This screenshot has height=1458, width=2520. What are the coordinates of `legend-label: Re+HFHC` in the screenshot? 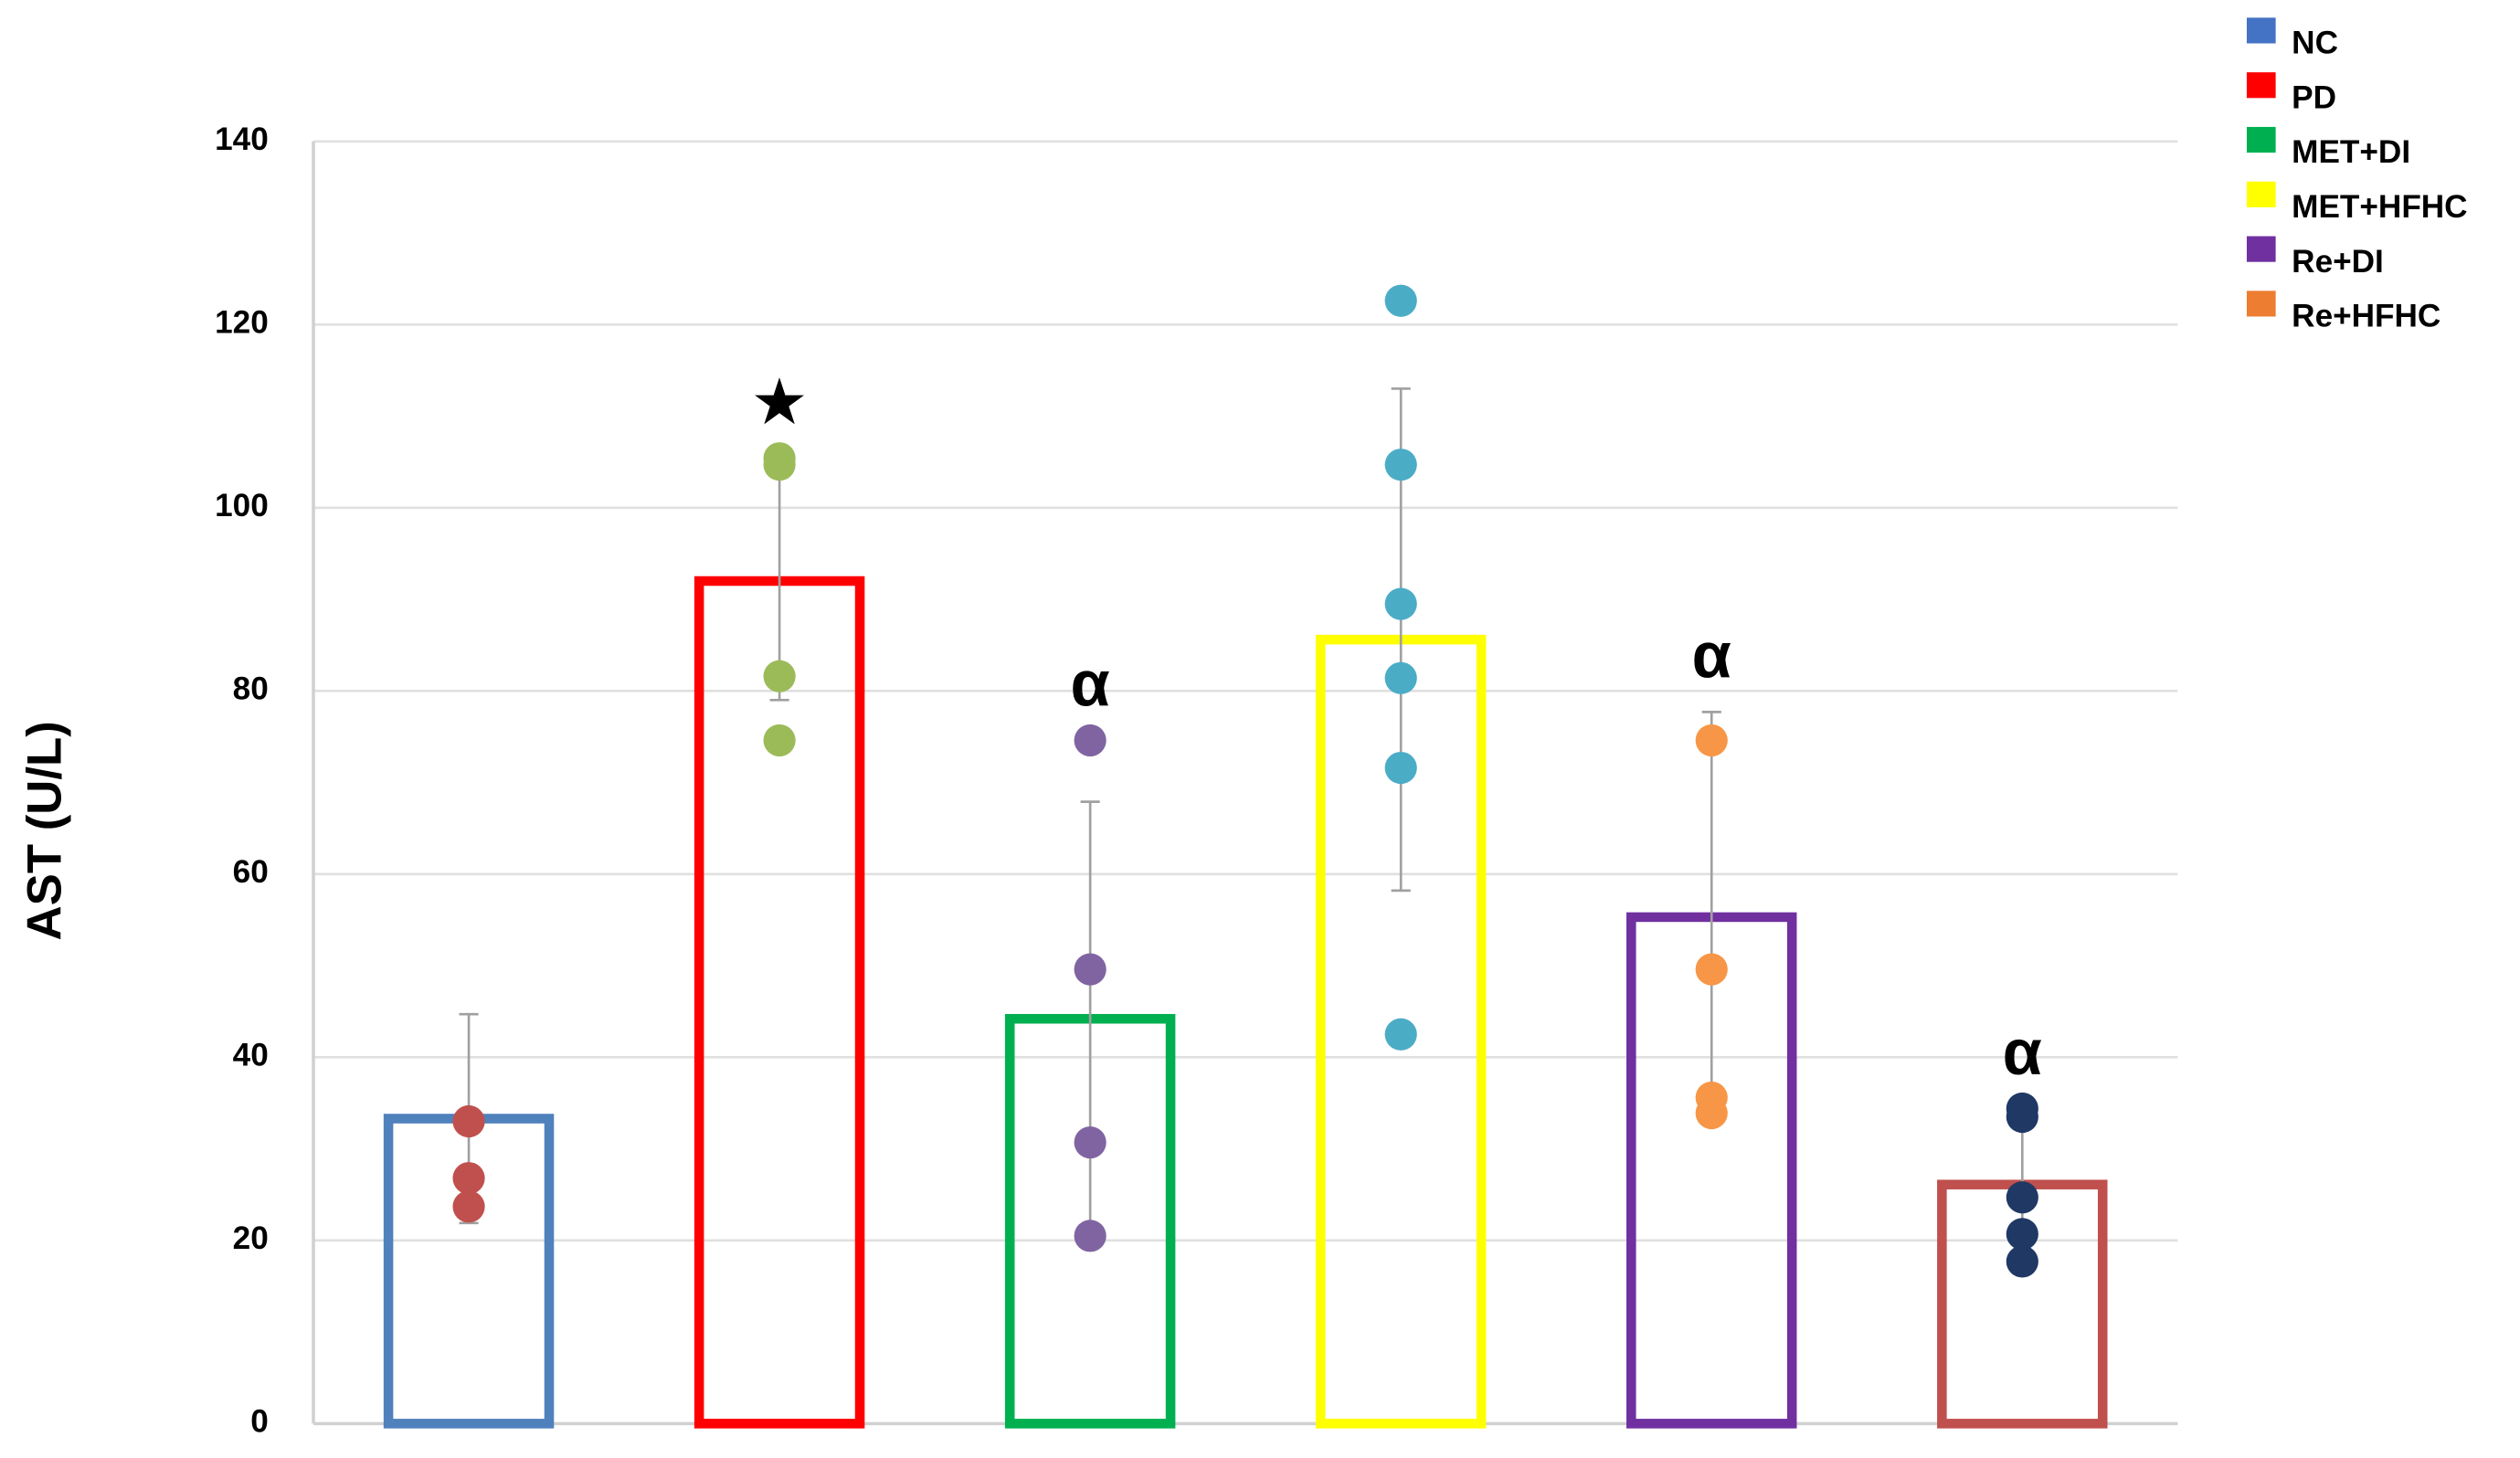 It's located at (2367, 316).